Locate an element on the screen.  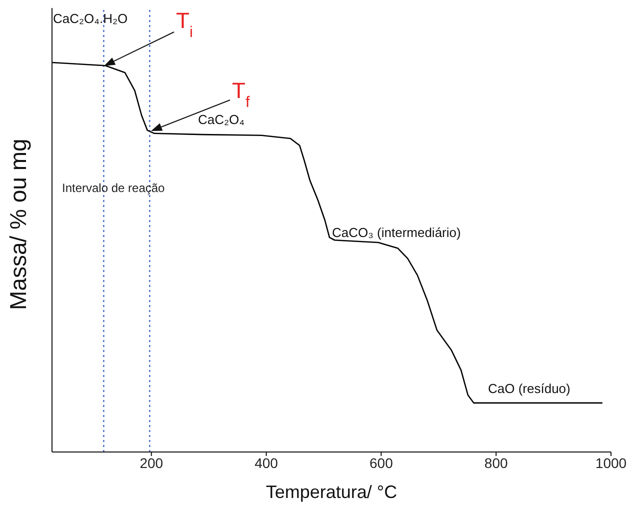
x-tick-label: 1000 is located at coordinates (611, 462).